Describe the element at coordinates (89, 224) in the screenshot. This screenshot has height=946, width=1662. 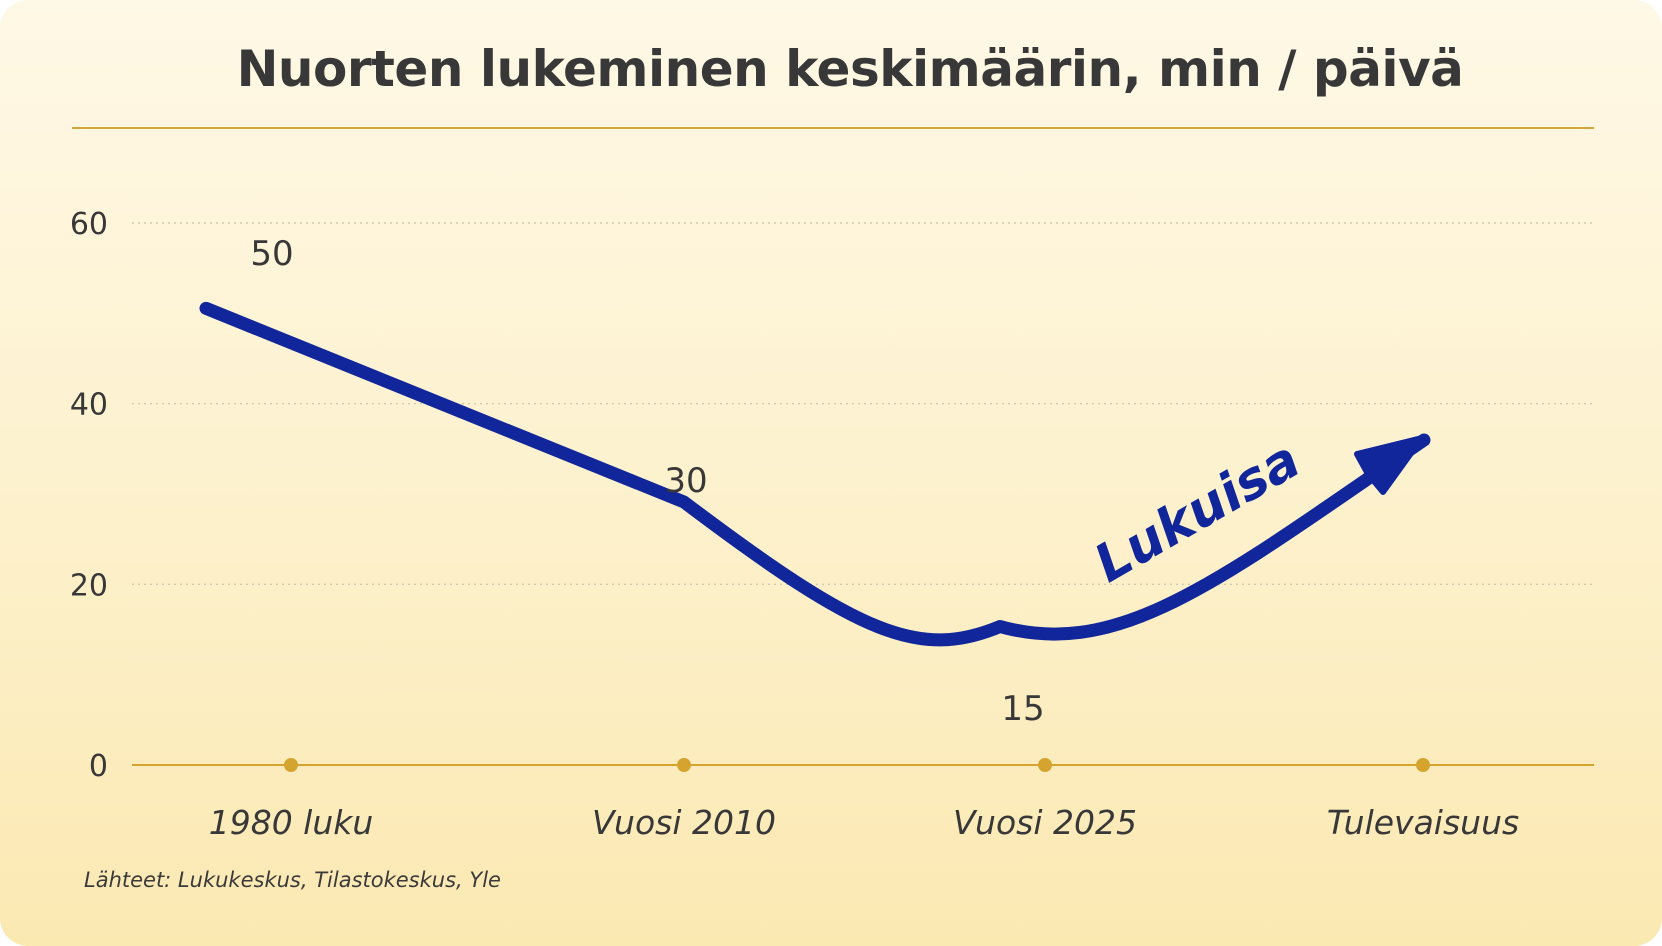
I see `y-tick-label: 60` at that location.